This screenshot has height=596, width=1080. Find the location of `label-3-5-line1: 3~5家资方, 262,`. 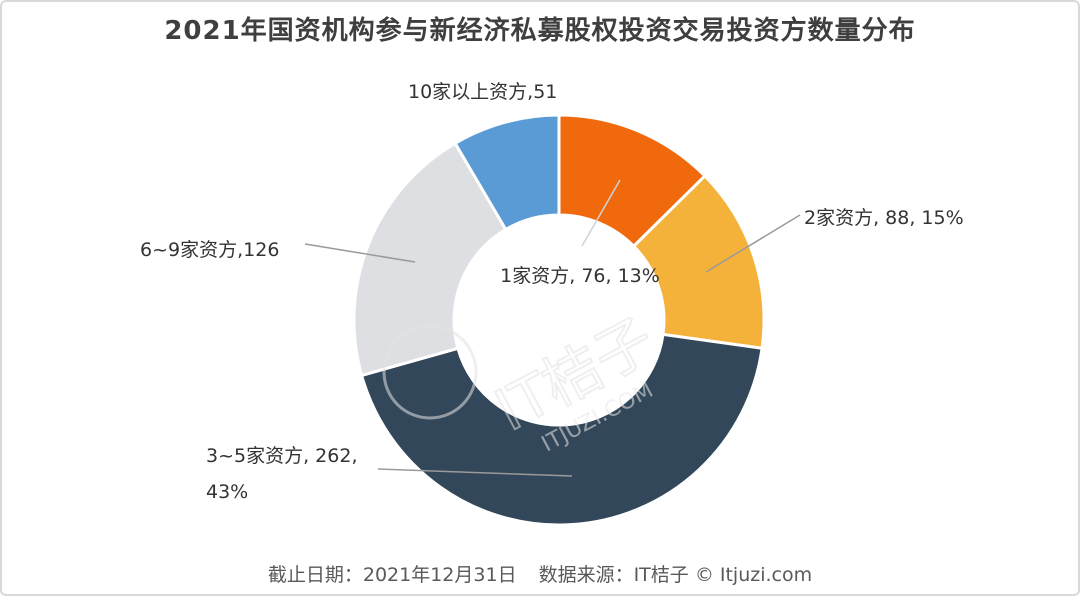

label-3-5-line1: 3~5家资方, 262, is located at coordinates (281, 456).